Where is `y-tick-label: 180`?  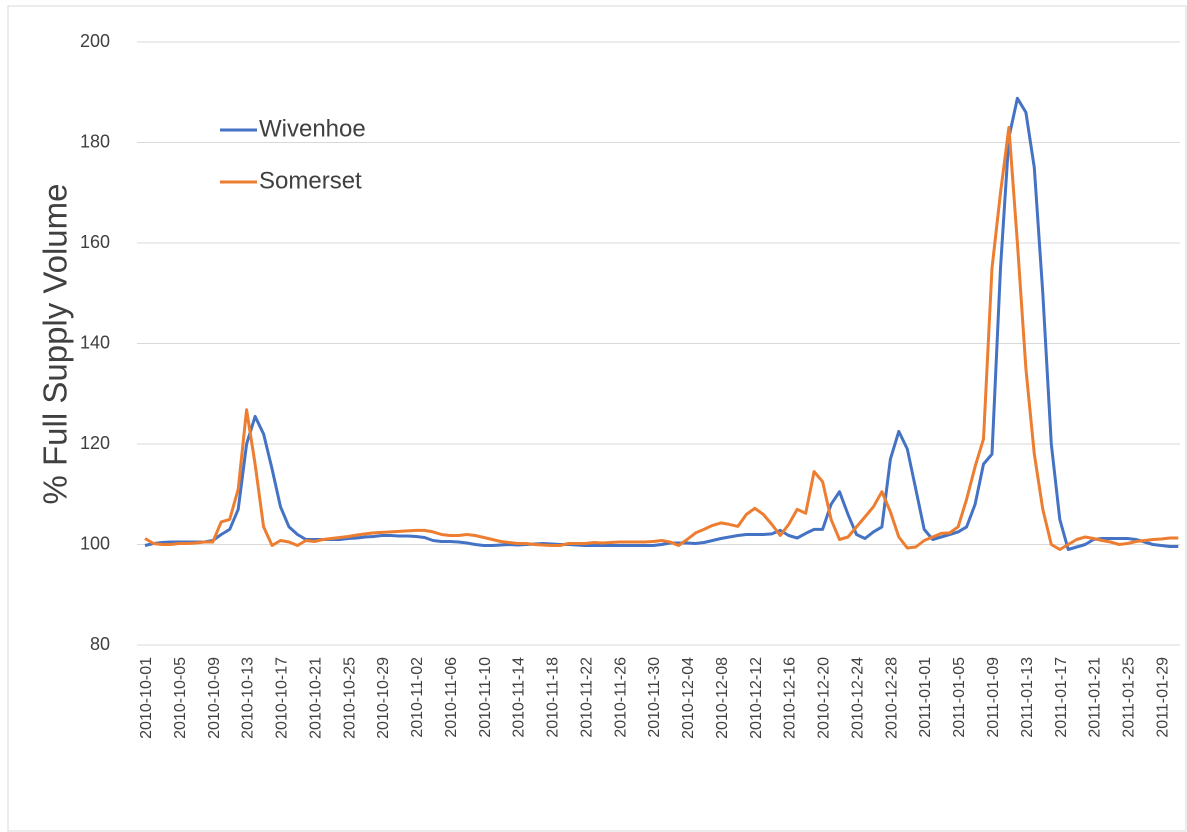
y-tick-label: 180 is located at coordinates (95, 141).